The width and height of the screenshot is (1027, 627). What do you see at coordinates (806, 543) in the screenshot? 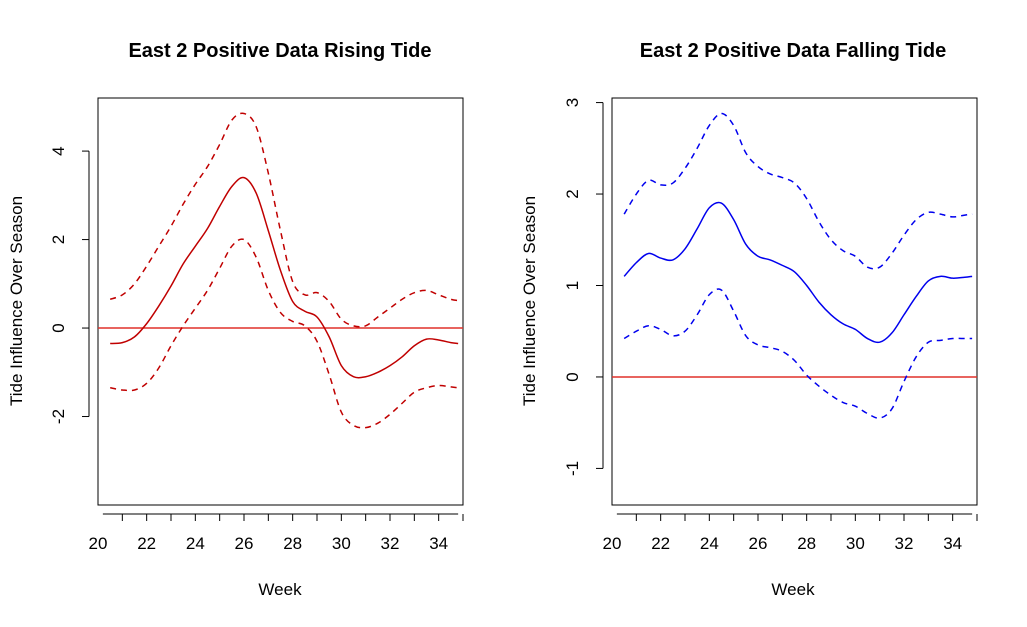
I see `chart-right-x-tick-label: 28` at bounding box center [806, 543].